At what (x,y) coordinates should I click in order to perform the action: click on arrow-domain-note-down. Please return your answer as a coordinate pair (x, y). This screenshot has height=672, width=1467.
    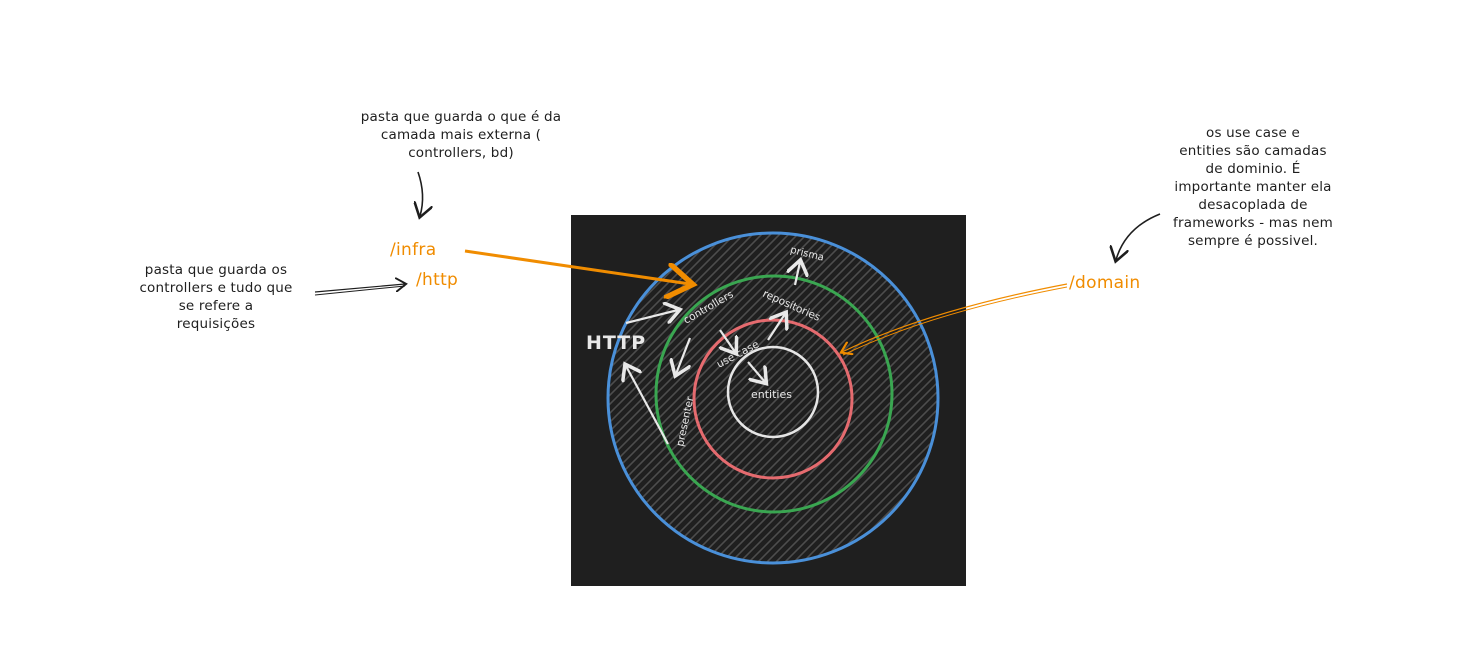
    Looking at the image, I should click on (1138, 236).